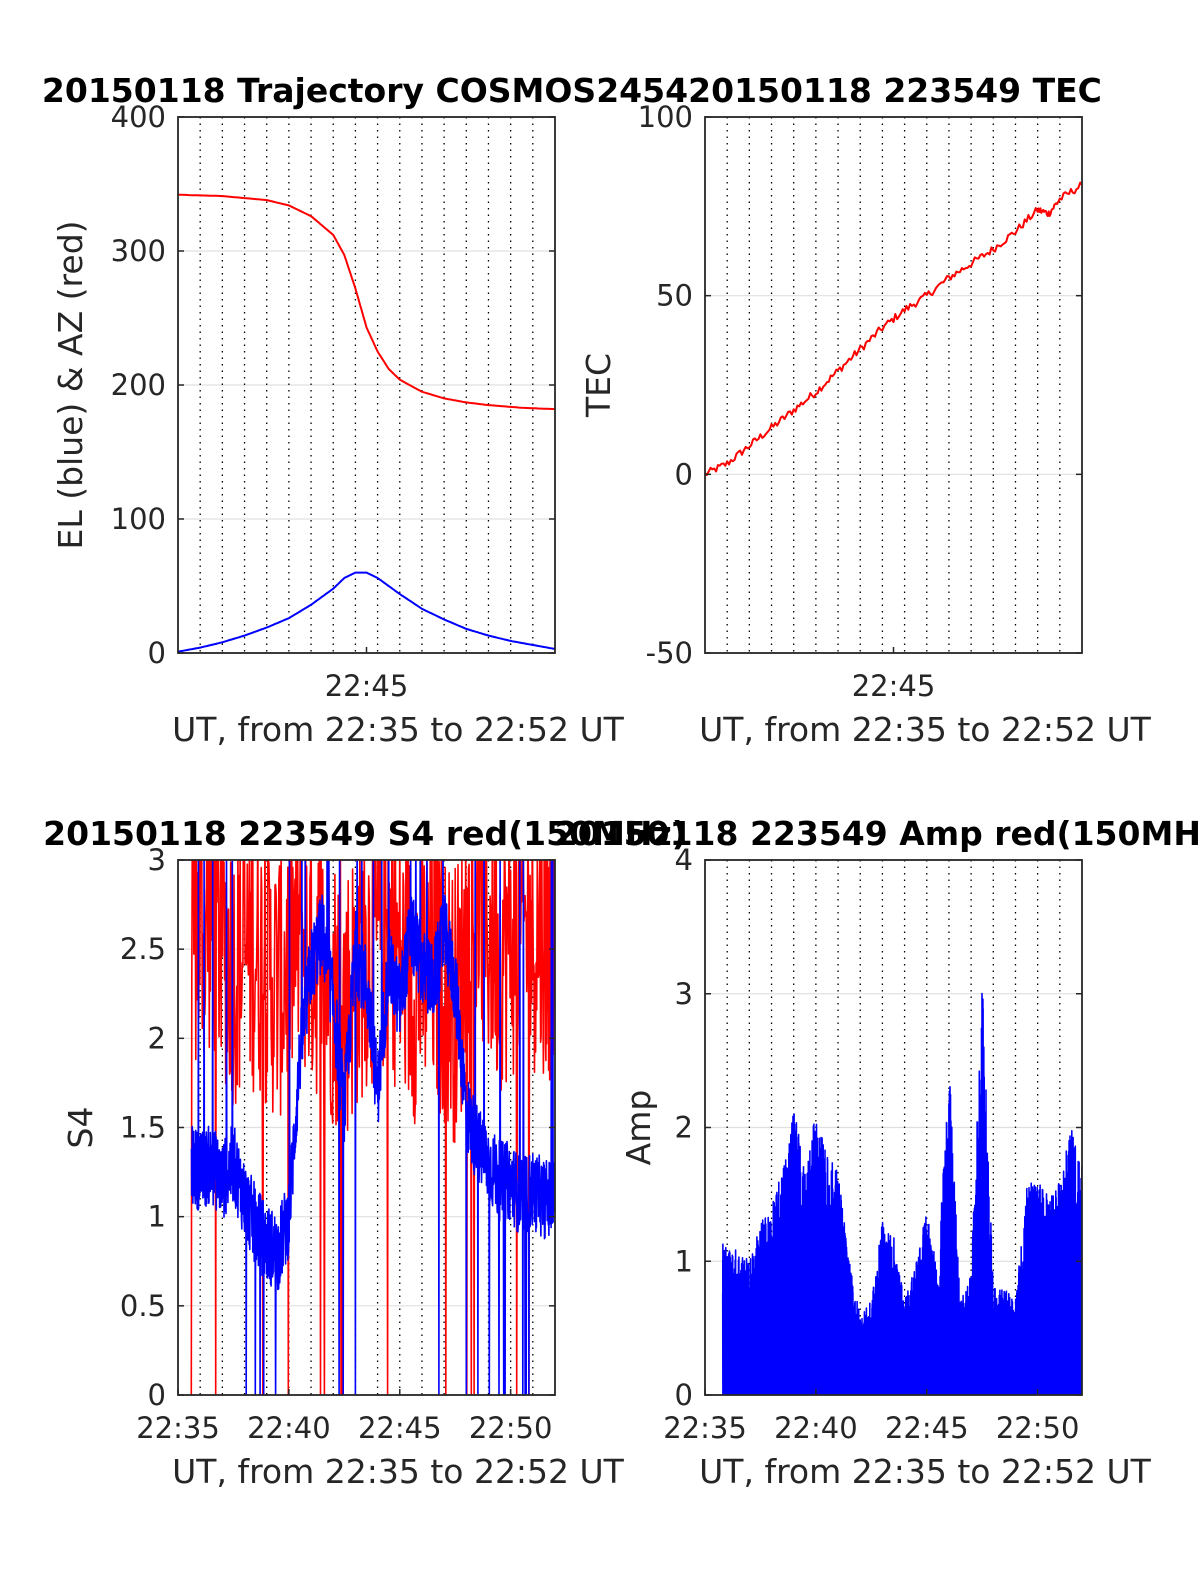 Image resolution: width=1200 pixels, height=1575 pixels. Describe the element at coordinates (138, 251) in the screenshot. I see `y-tick-label: 300` at that location.